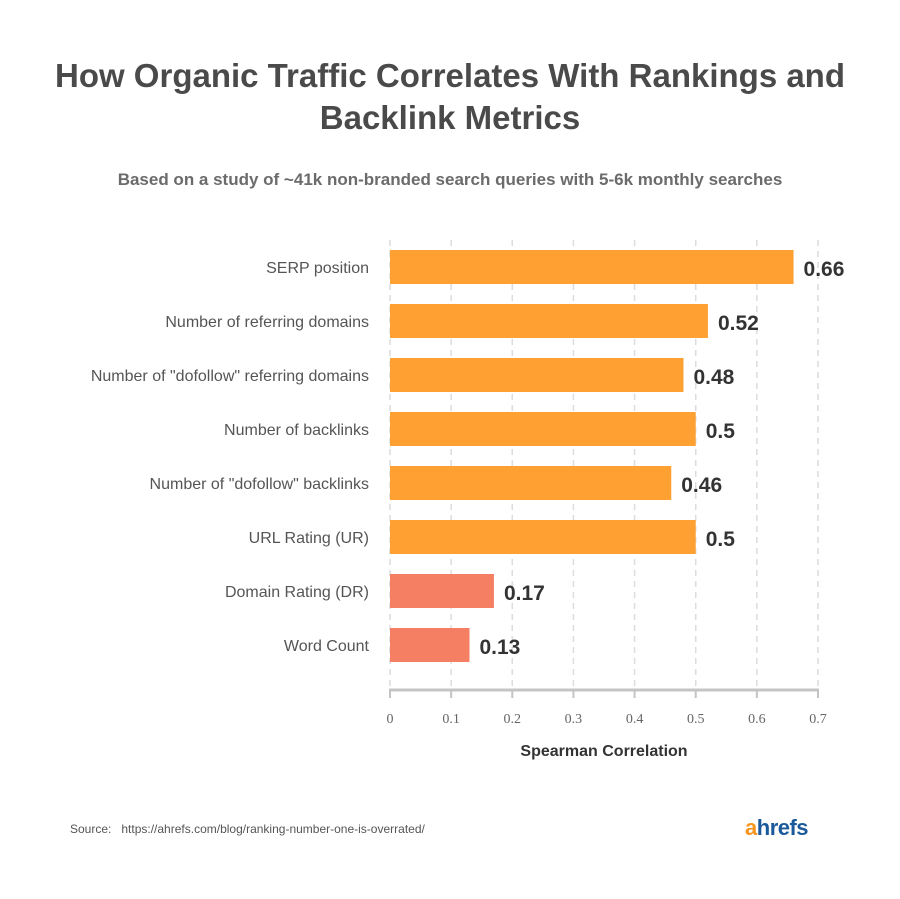  Describe the element at coordinates (777, 827) in the screenshot. I see `ahrefs-logo: ahrefs` at that location.